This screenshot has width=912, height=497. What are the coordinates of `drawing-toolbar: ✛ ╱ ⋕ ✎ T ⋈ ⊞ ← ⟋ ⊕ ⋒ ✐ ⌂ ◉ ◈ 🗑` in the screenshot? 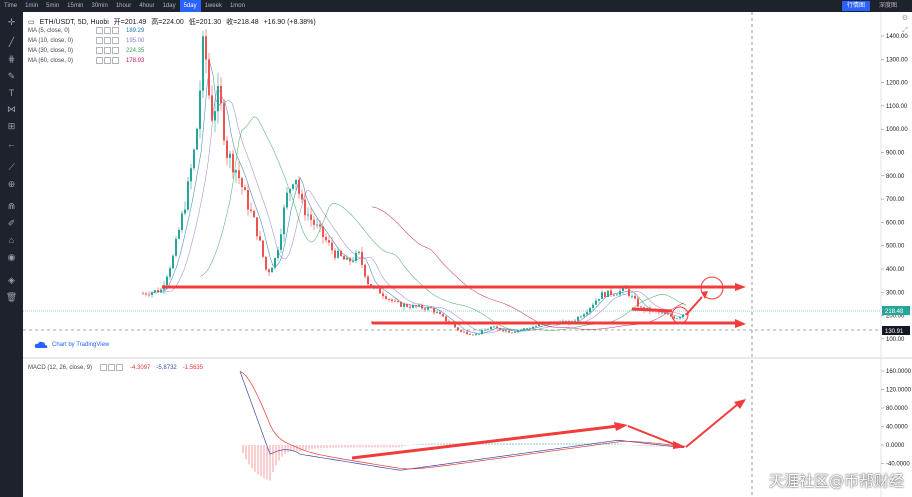 It's located at (11, 254).